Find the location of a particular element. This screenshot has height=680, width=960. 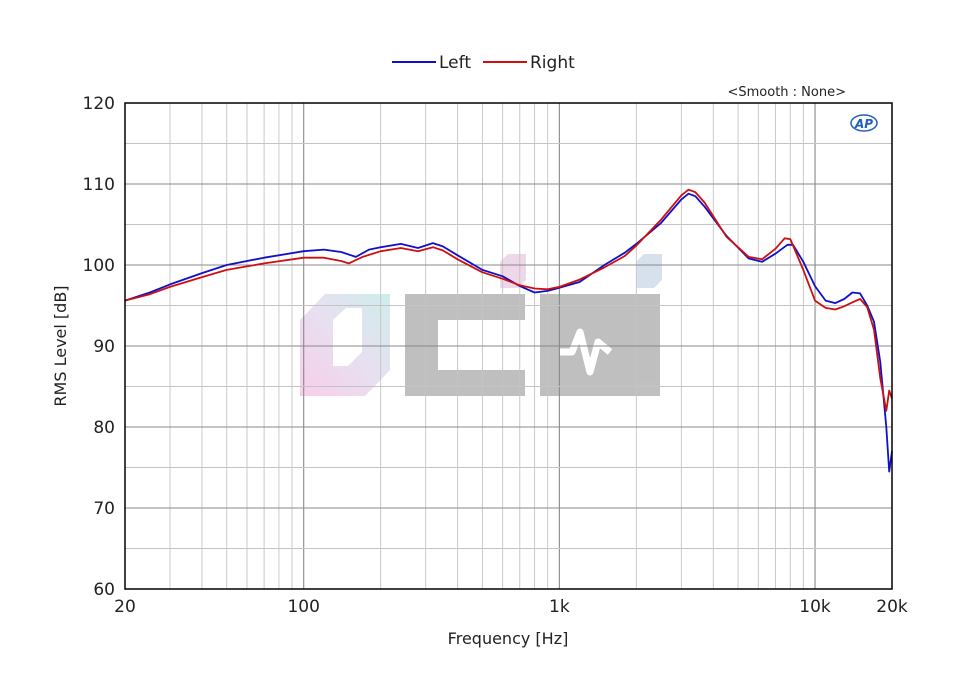

x-tick-label: 20k is located at coordinates (892, 607).